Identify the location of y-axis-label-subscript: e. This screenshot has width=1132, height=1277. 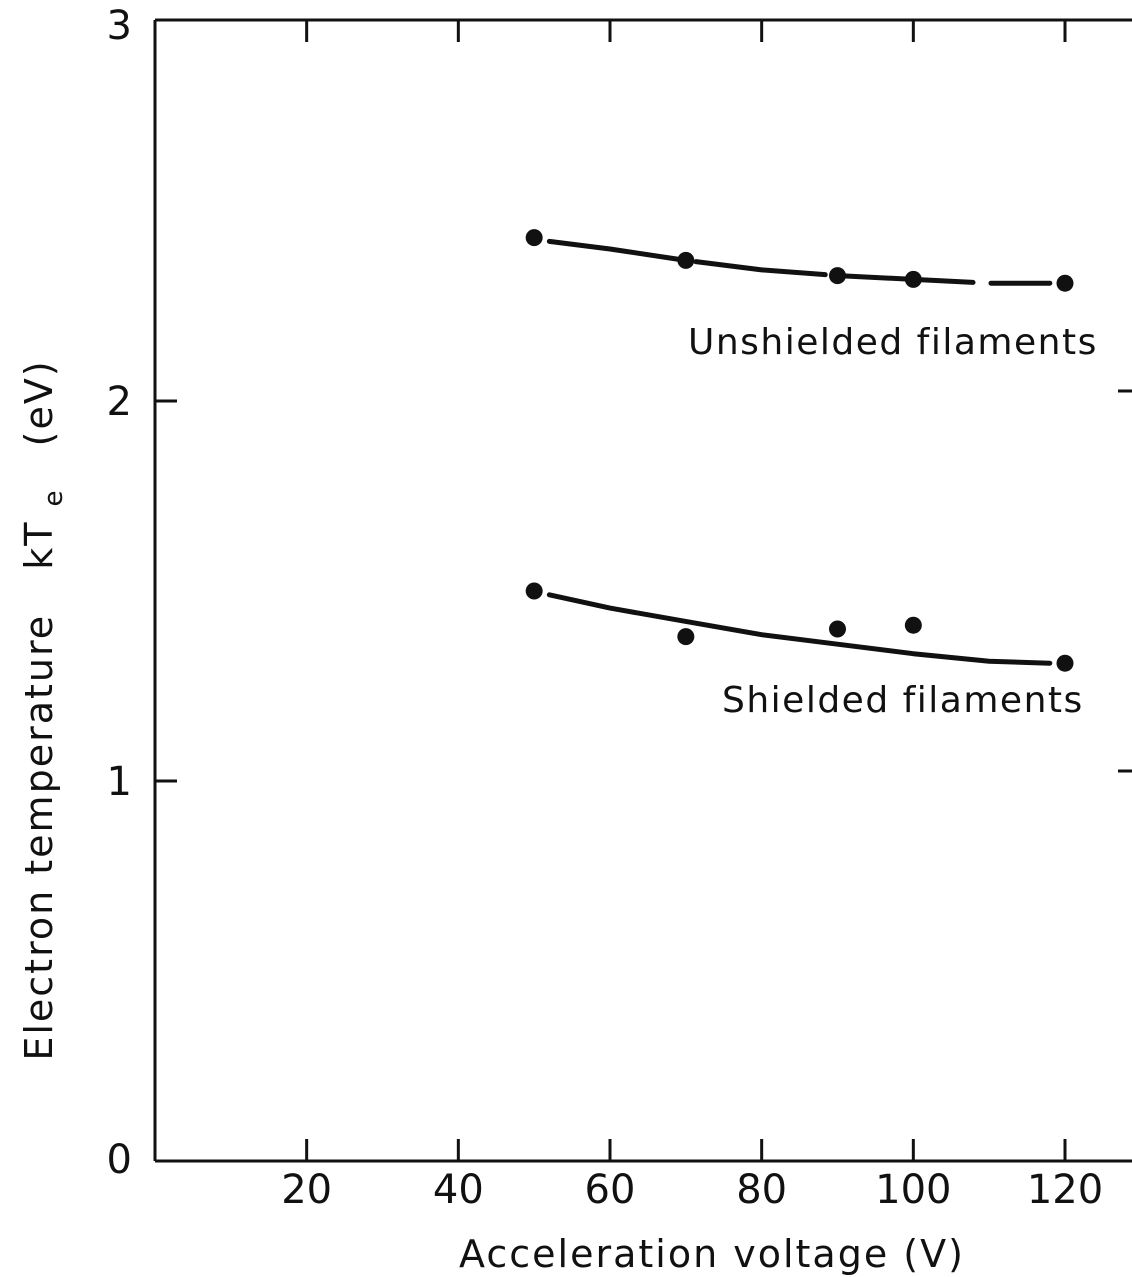
(54, 497).